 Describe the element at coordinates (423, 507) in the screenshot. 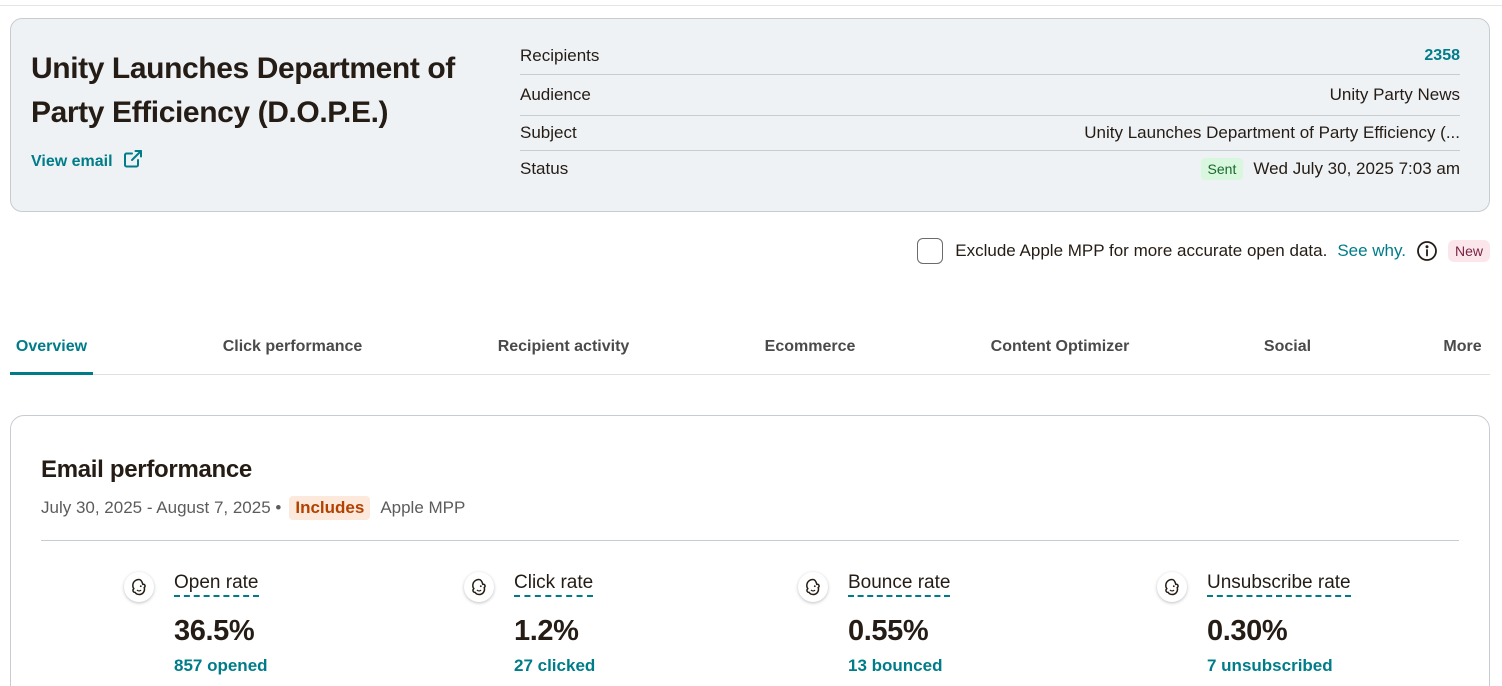

I see `apple-mpp-label: Apple MPP` at that location.